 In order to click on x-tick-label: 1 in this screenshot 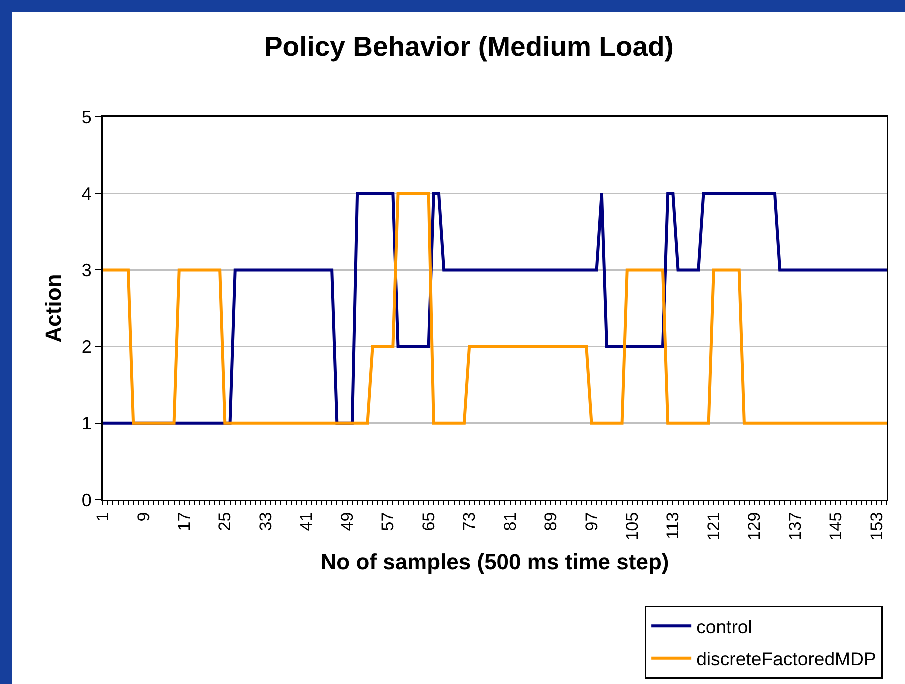, I will do `click(103, 517)`.